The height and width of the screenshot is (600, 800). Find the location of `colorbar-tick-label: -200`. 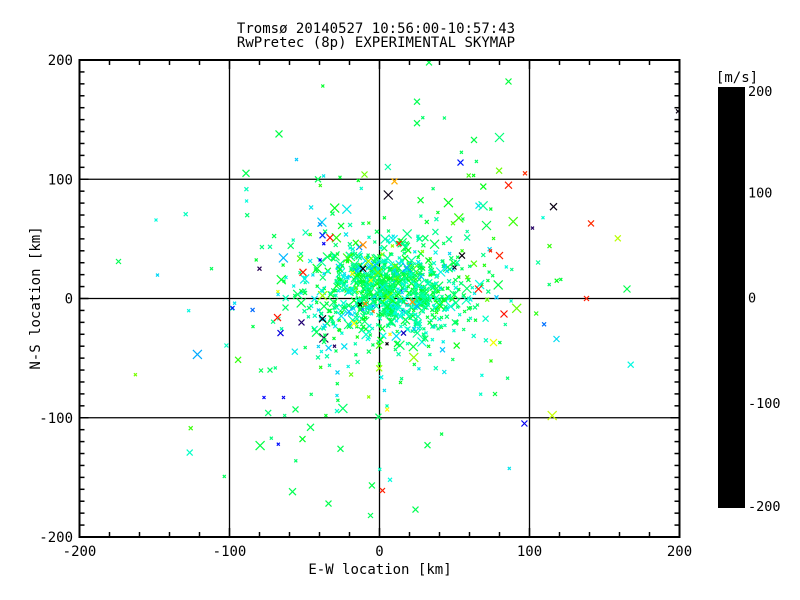

colorbar-tick-label: -200 is located at coordinates (764, 507).